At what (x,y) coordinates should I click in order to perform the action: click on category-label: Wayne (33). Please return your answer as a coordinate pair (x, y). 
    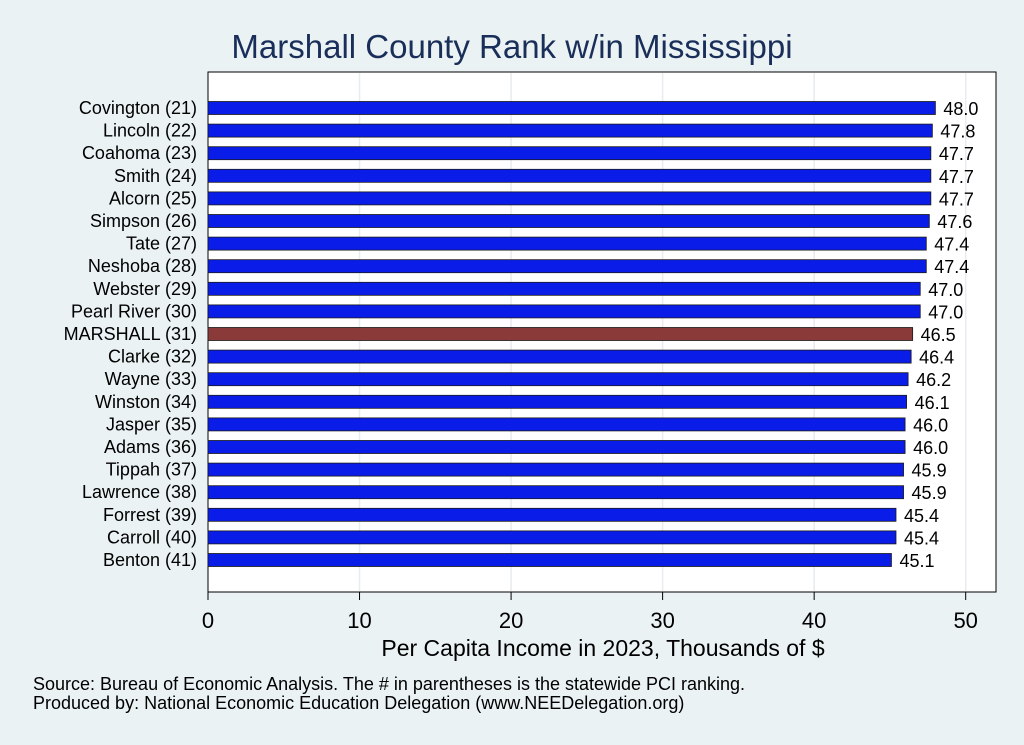
    Looking at the image, I should click on (151, 379).